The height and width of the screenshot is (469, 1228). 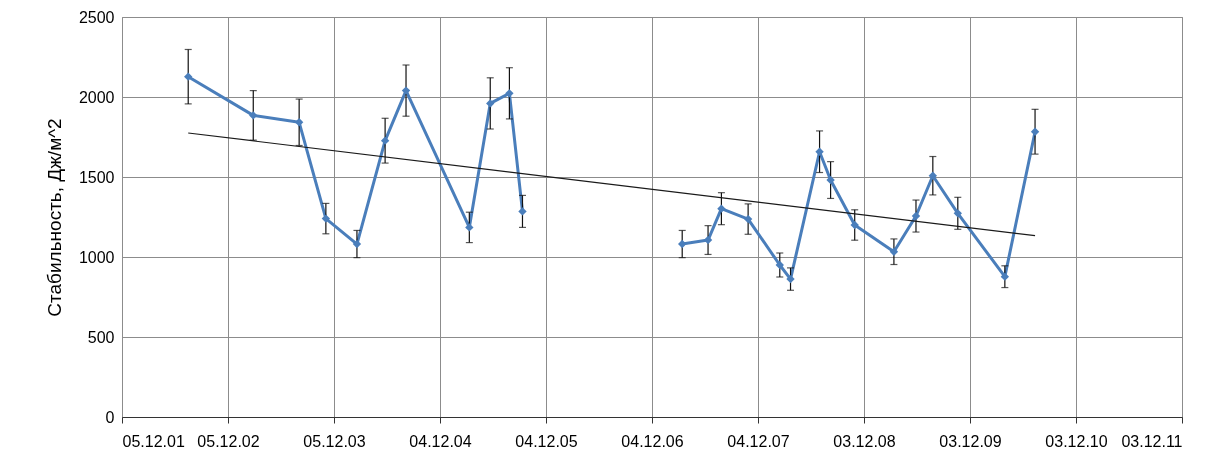 What do you see at coordinates (652, 441) in the screenshot?
I see `x-tick-label: 04.12.06` at bounding box center [652, 441].